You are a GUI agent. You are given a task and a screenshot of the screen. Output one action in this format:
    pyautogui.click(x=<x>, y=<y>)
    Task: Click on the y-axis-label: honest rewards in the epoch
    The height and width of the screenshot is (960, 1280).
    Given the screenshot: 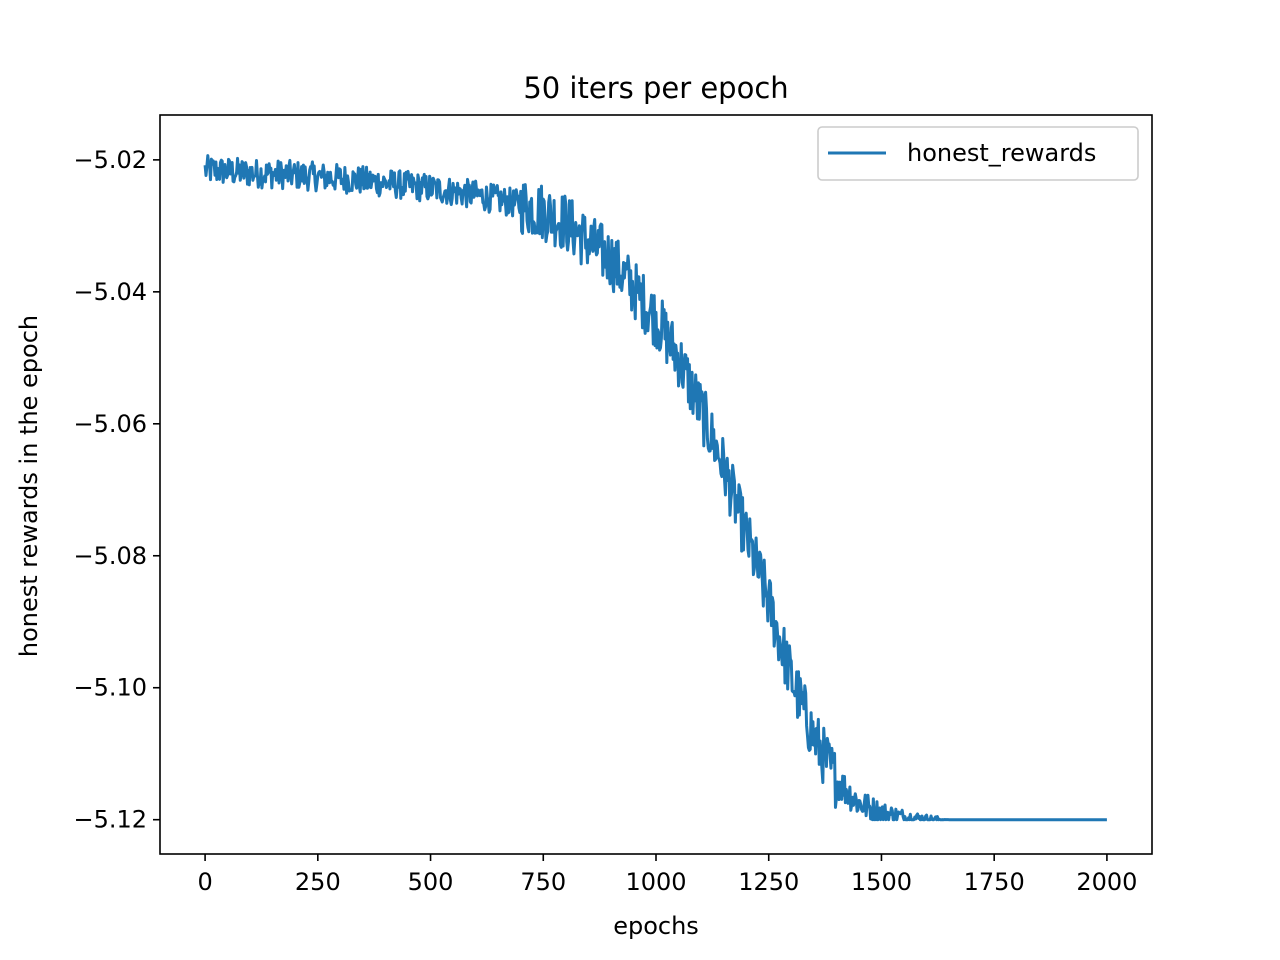 What is the action you would take?
    pyautogui.click(x=29, y=486)
    